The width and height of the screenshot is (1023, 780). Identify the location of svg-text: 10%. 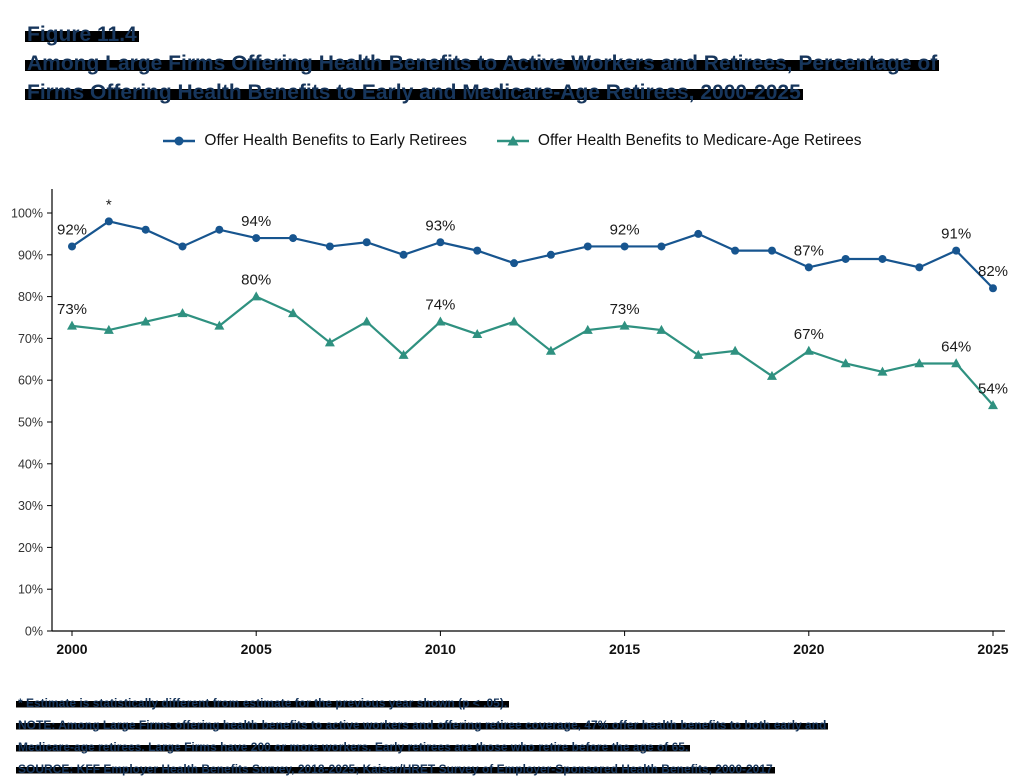
(30, 590).